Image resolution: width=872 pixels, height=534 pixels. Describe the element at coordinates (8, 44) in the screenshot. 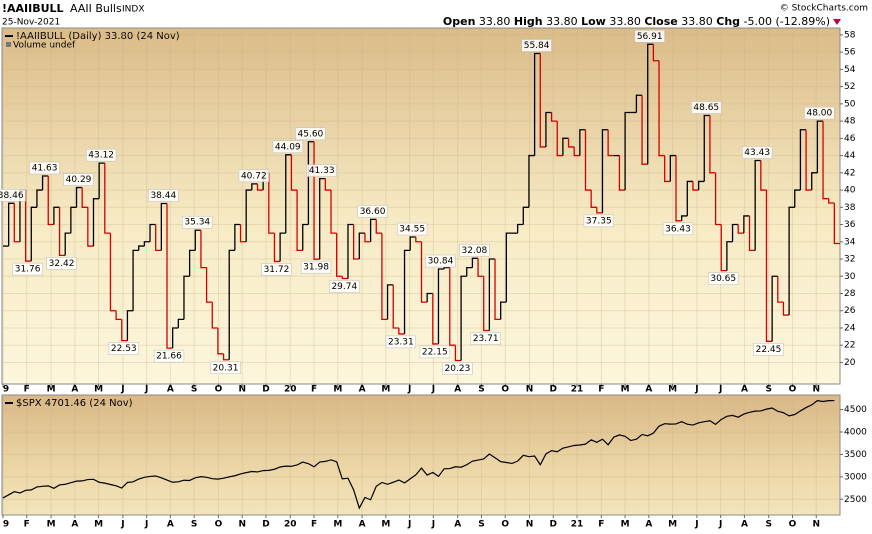

I see `volume-icon` at that location.